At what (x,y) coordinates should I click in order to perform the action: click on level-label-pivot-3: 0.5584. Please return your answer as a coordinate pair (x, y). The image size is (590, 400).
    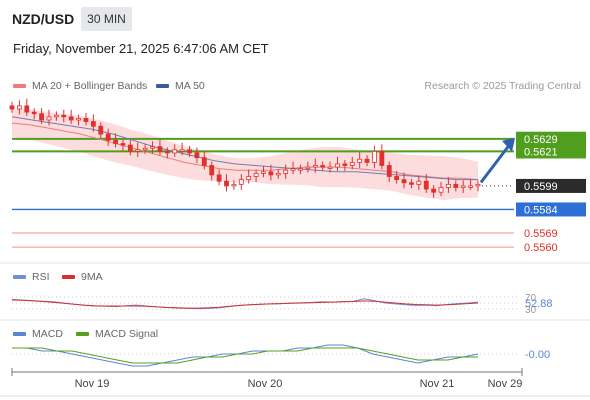
    Looking at the image, I should click on (541, 210).